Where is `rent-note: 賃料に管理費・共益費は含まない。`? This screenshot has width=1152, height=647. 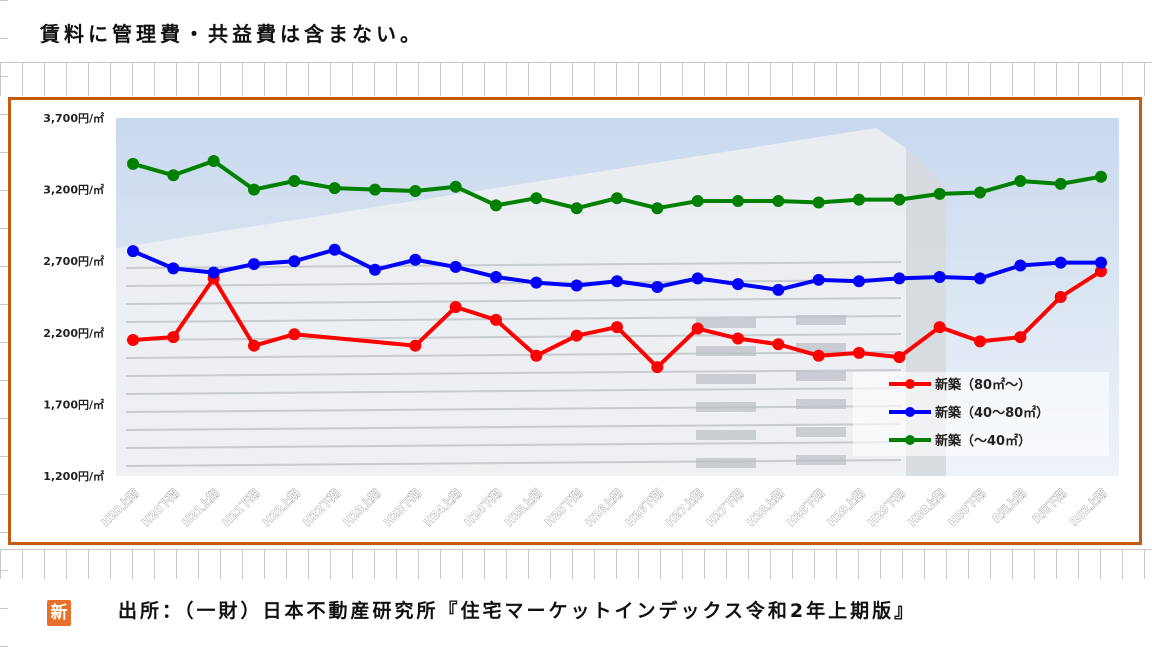
rent-note: 賃料に管理費・共益費は含まない。 is located at coordinates (232, 34).